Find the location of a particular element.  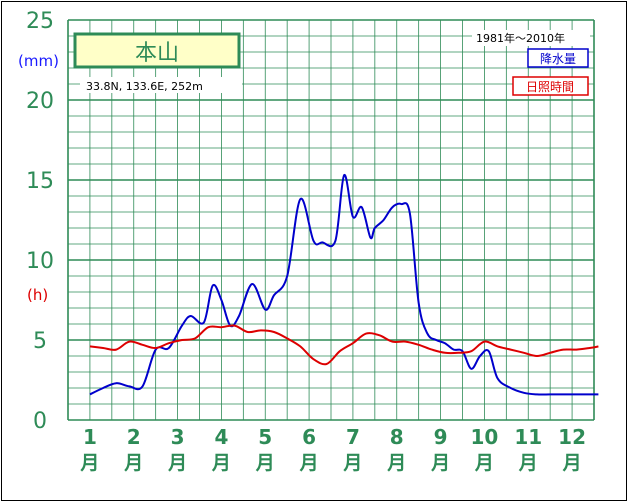

legend-precip-box is located at coordinates (558, 58).